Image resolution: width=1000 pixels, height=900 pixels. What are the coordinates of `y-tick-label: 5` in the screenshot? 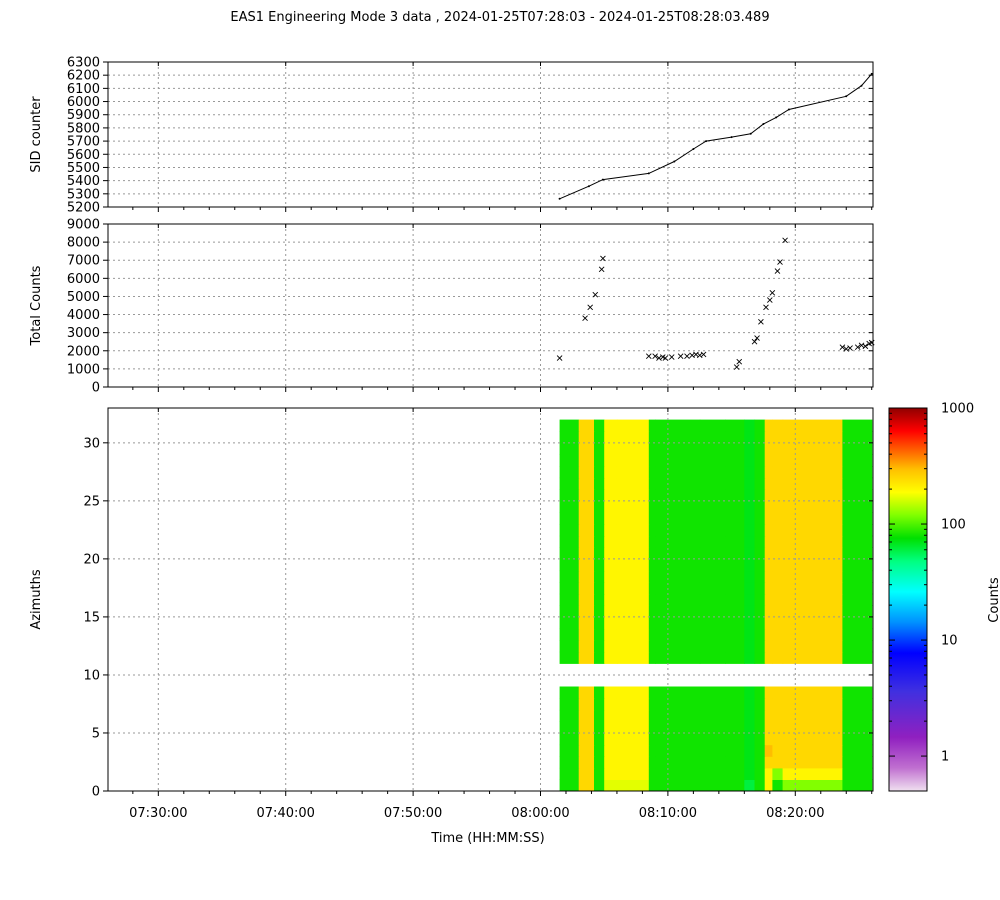 It's located at (96, 733).